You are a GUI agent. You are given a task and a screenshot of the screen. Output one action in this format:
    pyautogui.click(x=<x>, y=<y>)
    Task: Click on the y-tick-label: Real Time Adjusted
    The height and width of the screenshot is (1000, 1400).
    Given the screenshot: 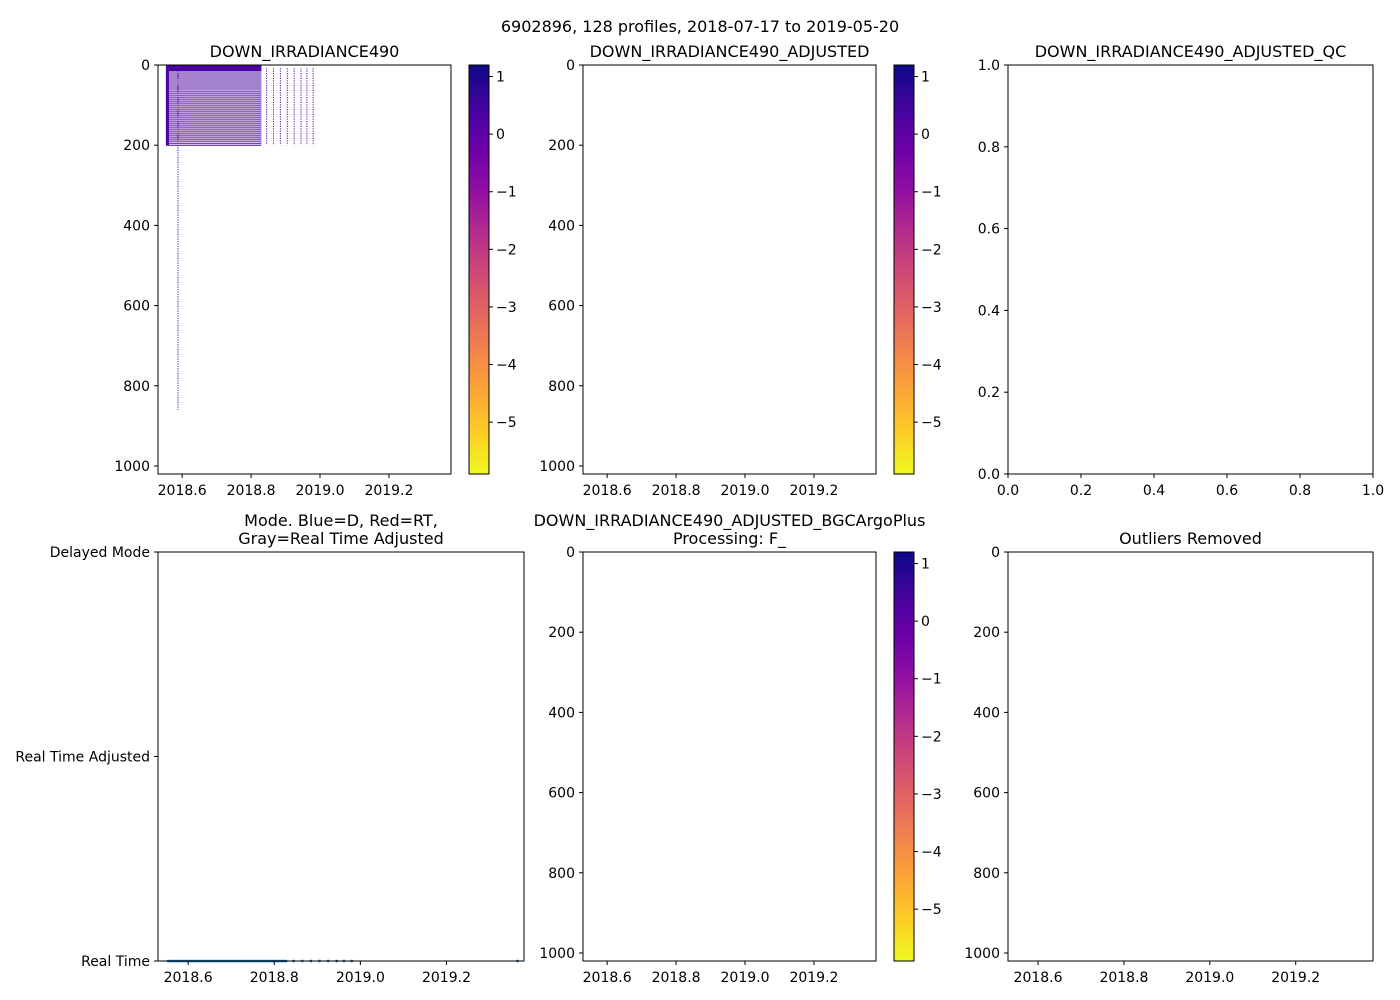 What is the action you would take?
    pyautogui.click(x=82, y=758)
    